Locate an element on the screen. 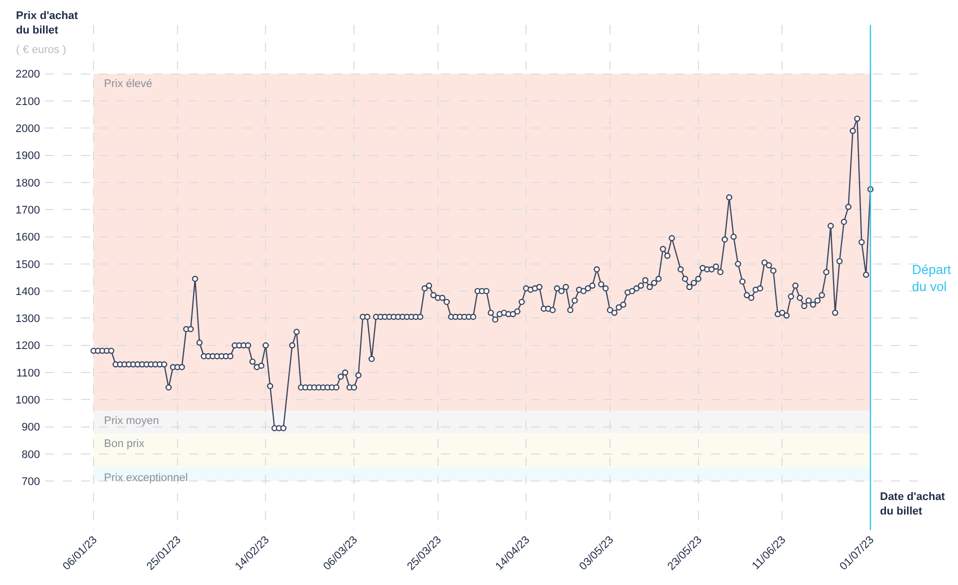 The width and height of the screenshot is (958, 585). band-label: Bon prix is located at coordinates (124, 444).